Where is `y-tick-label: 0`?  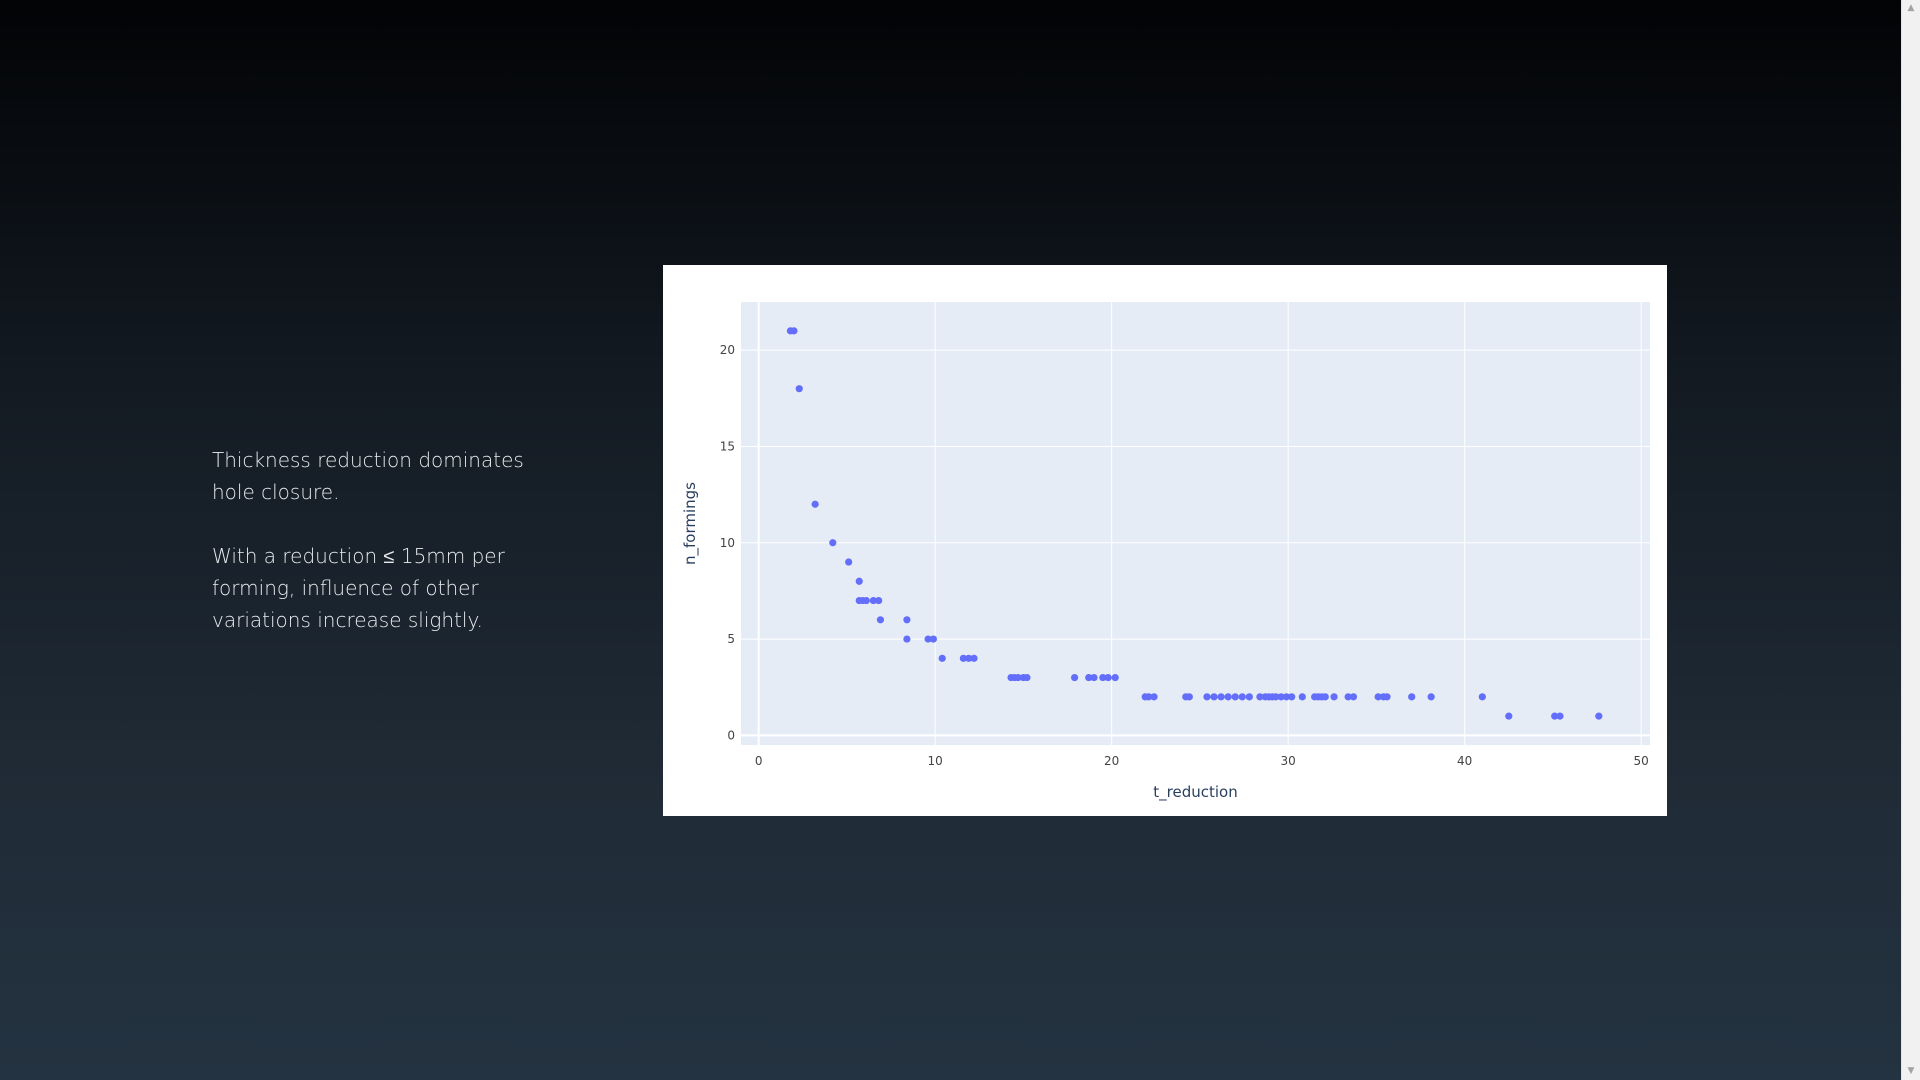
y-tick-label: 0 is located at coordinates (731, 735).